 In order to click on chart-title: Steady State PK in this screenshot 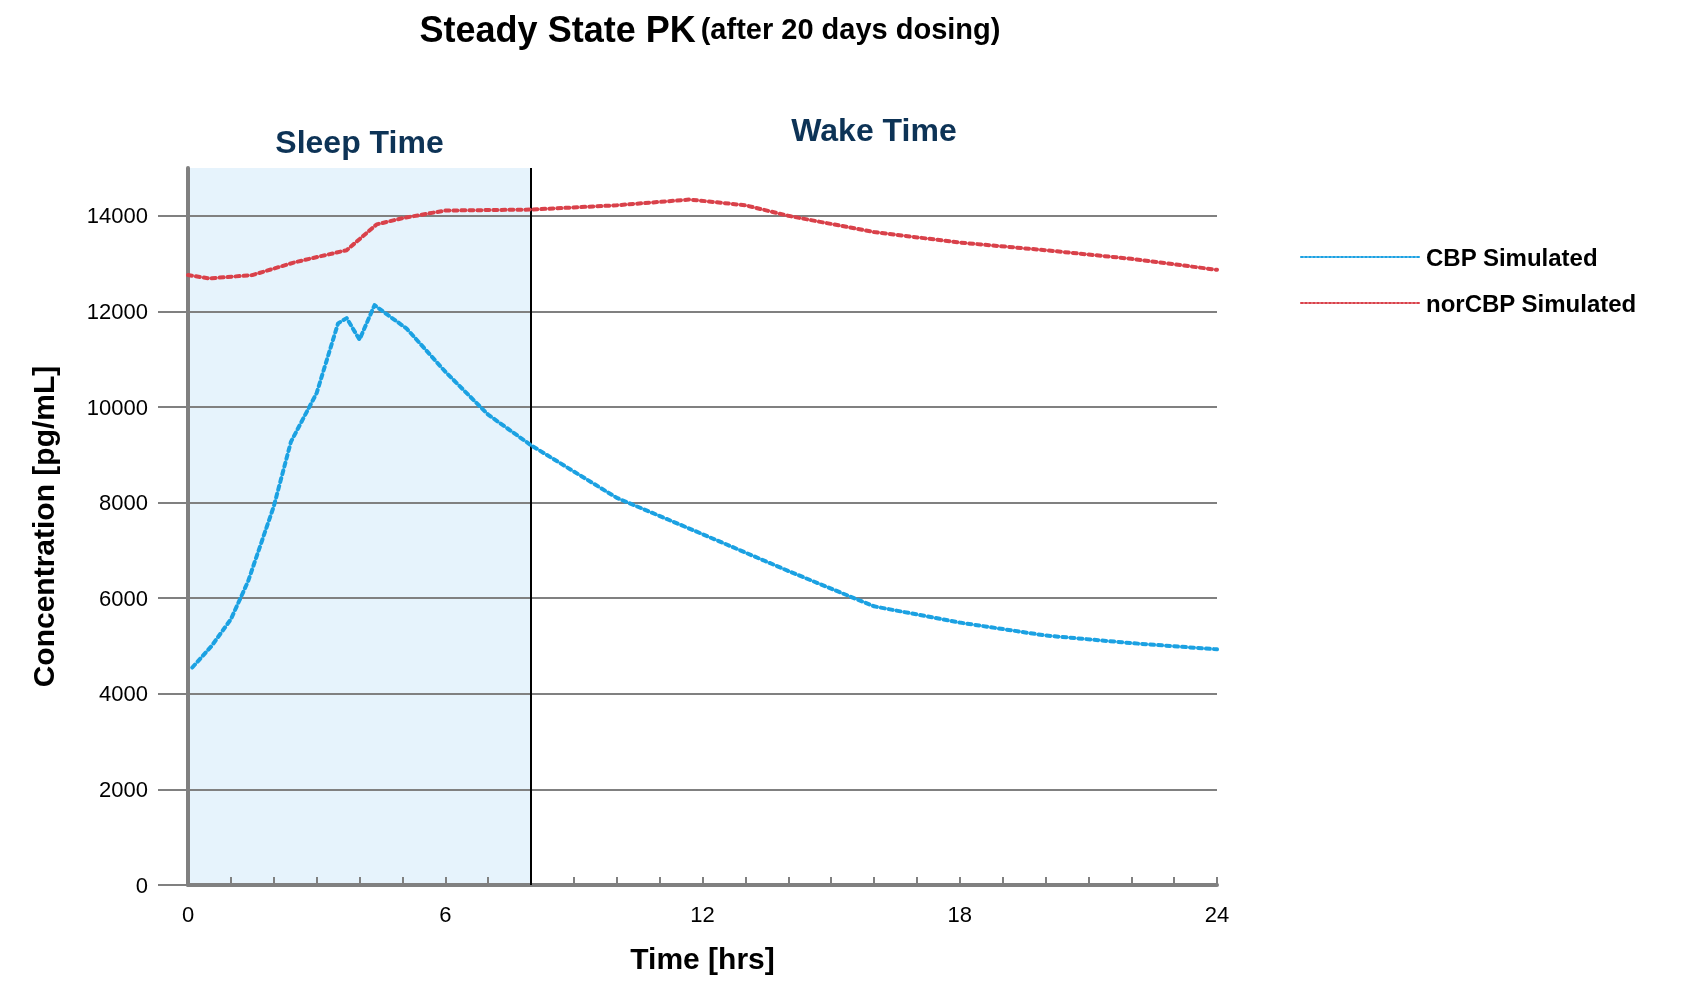, I will do `click(557, 29)`.